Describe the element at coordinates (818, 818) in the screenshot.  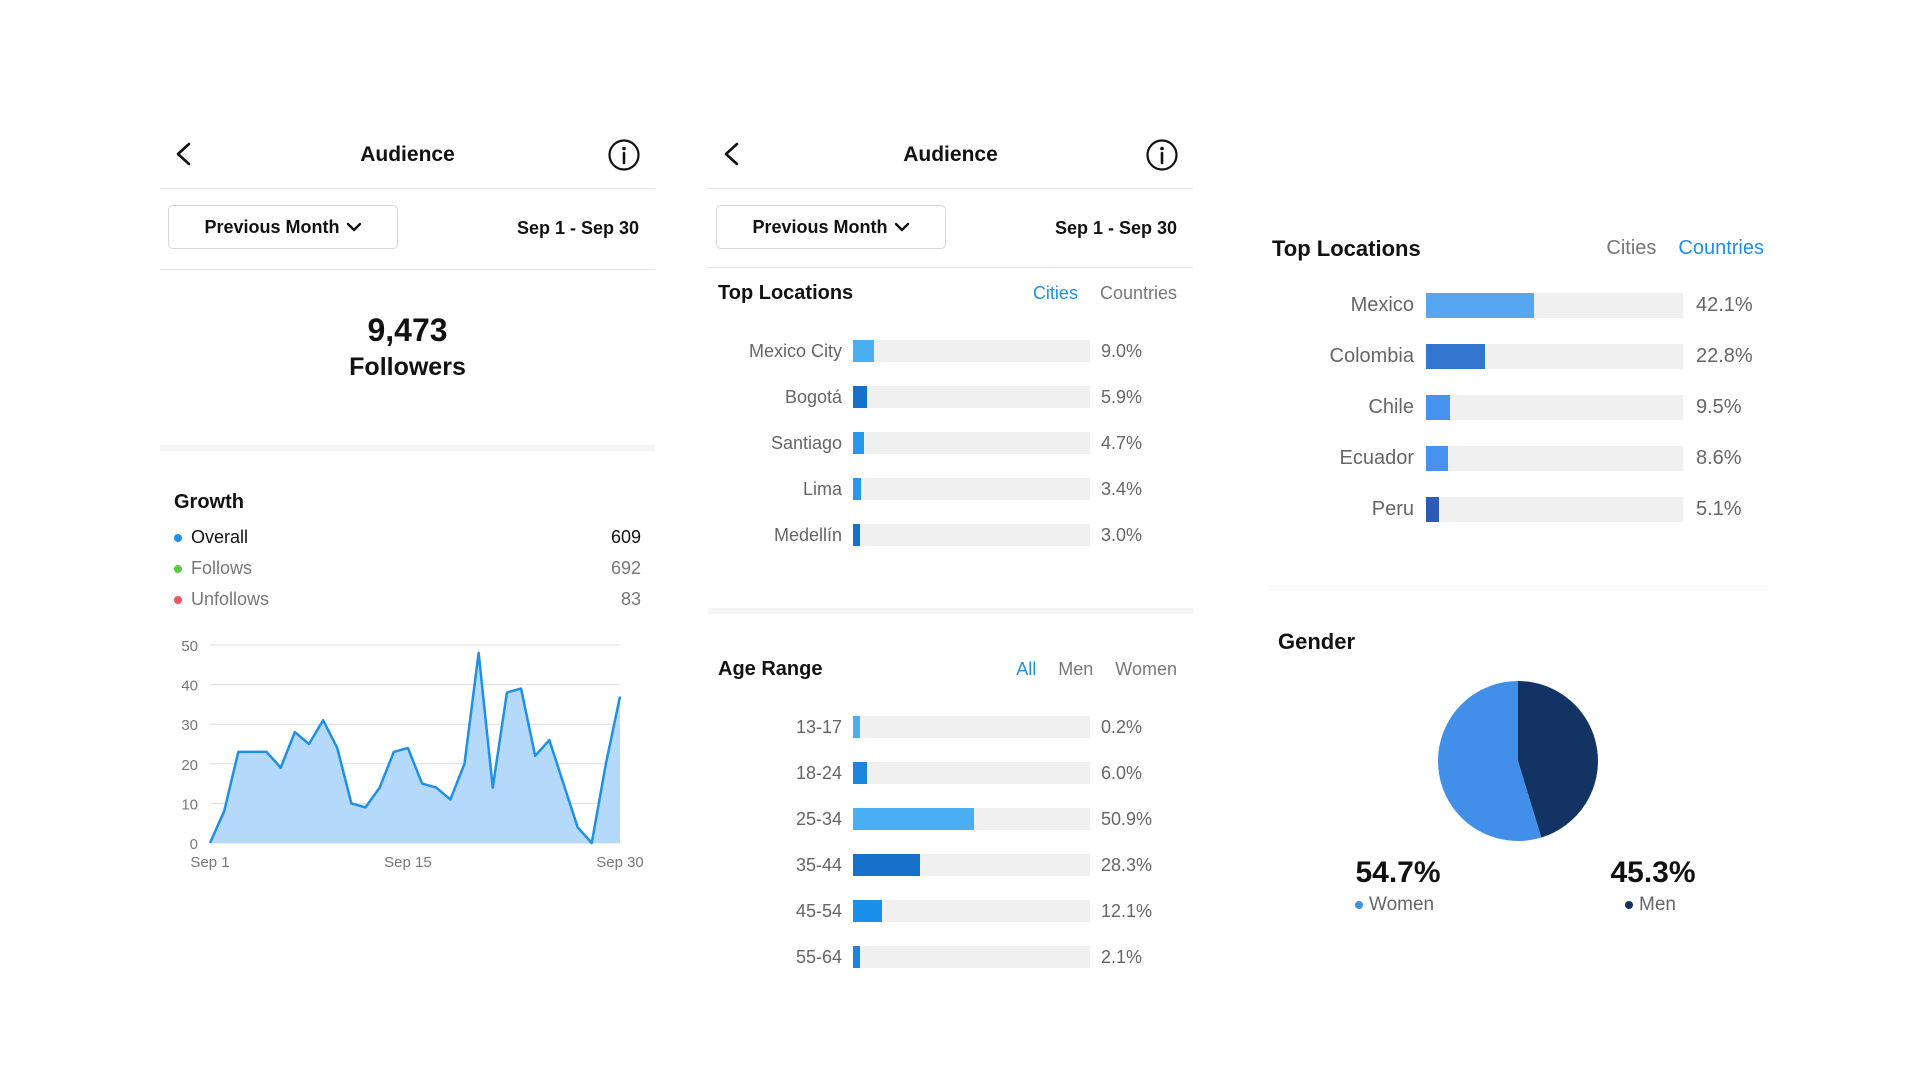
I see `bar-label: 25-34` at that location.